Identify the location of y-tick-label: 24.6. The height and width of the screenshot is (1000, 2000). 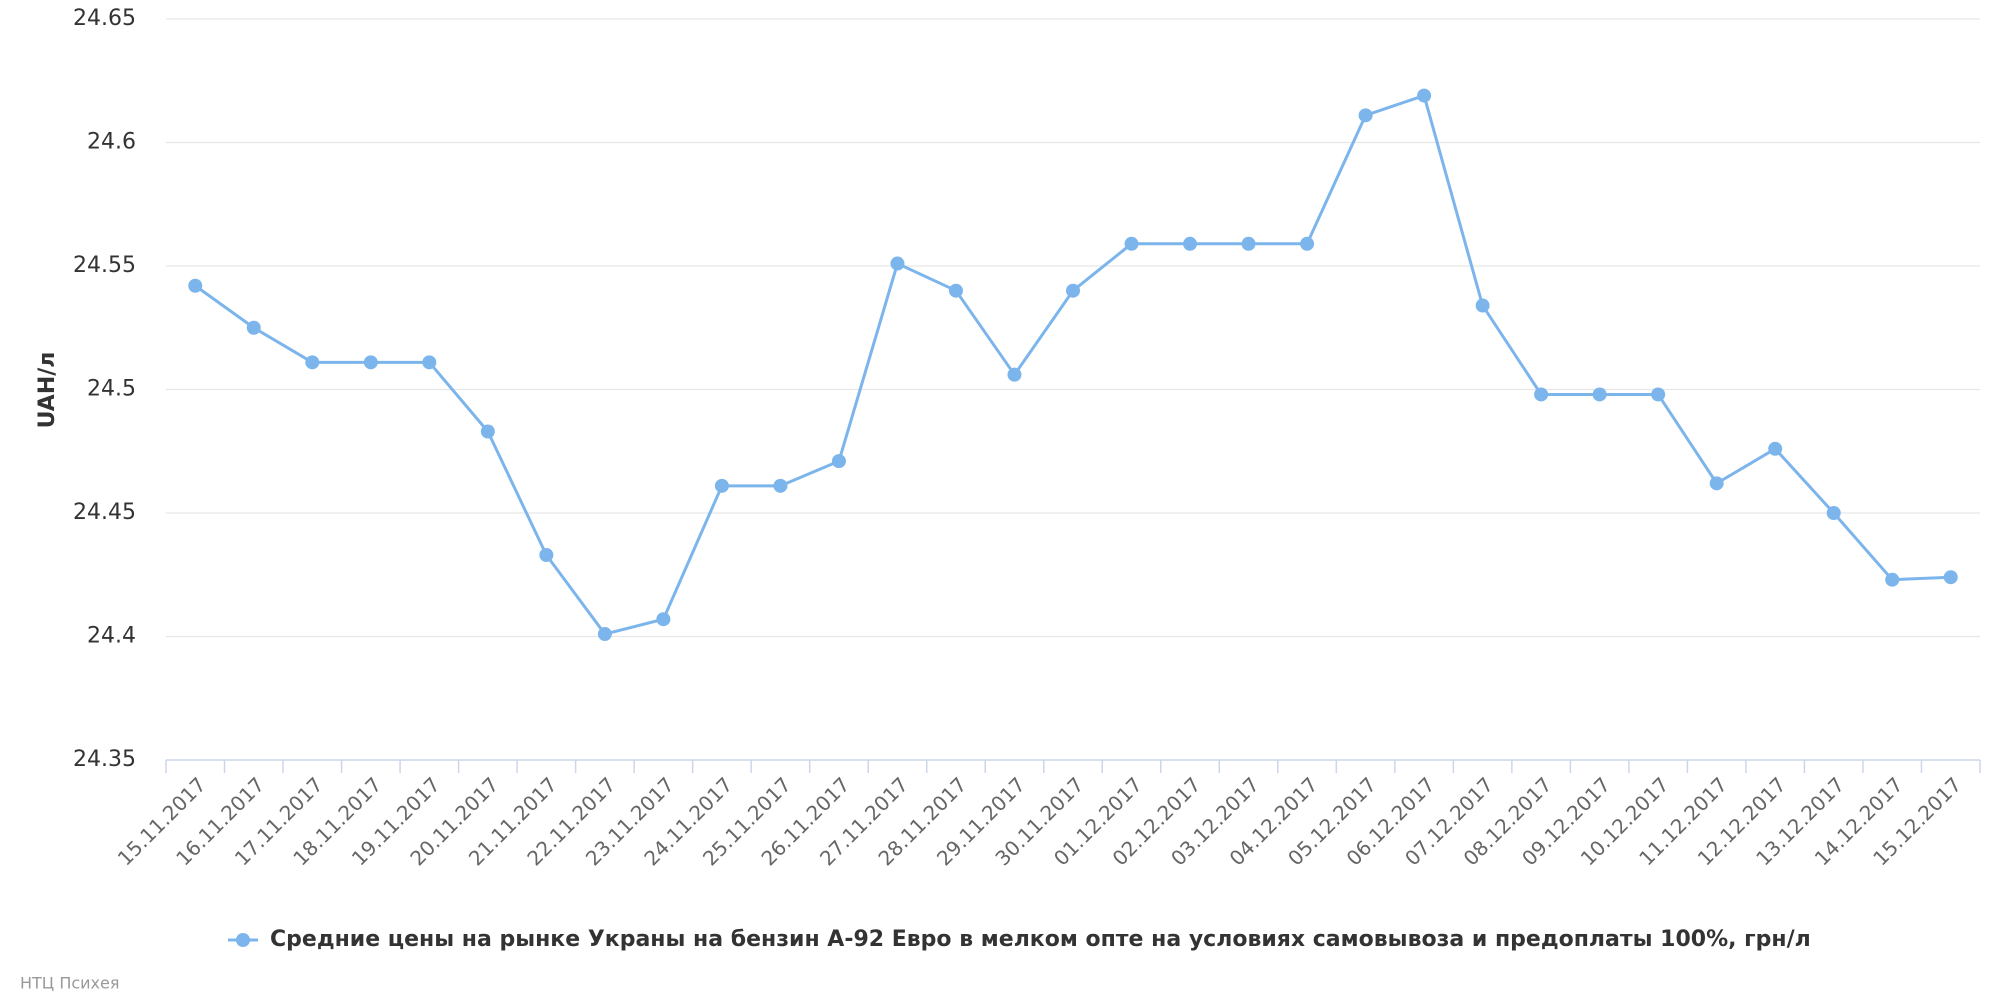
(111, 142).